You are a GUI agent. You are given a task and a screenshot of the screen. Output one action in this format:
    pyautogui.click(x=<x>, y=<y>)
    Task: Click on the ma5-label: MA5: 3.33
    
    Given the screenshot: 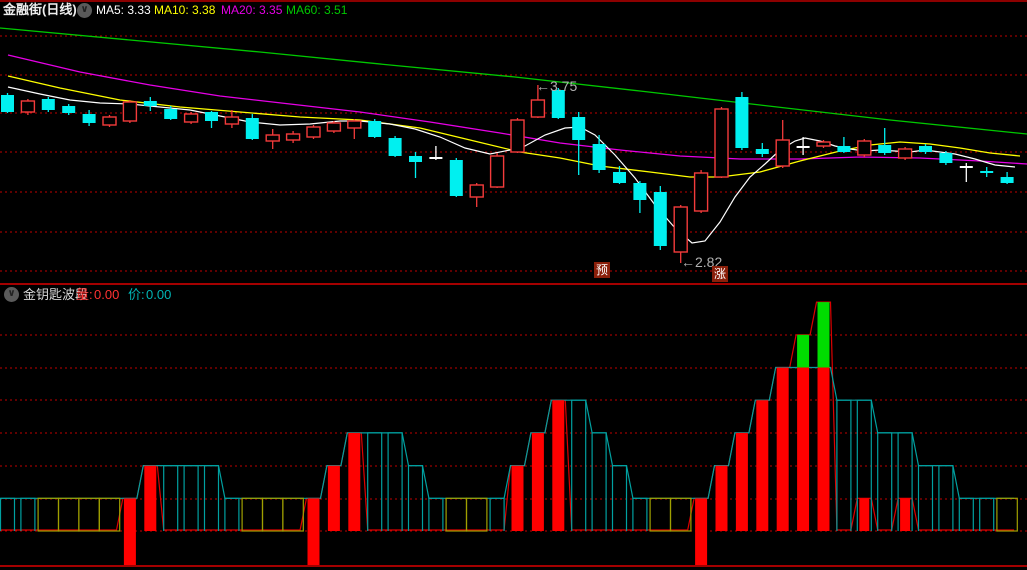 What is the action you would take?
    pyautogui.click(x=123, y=10)
    